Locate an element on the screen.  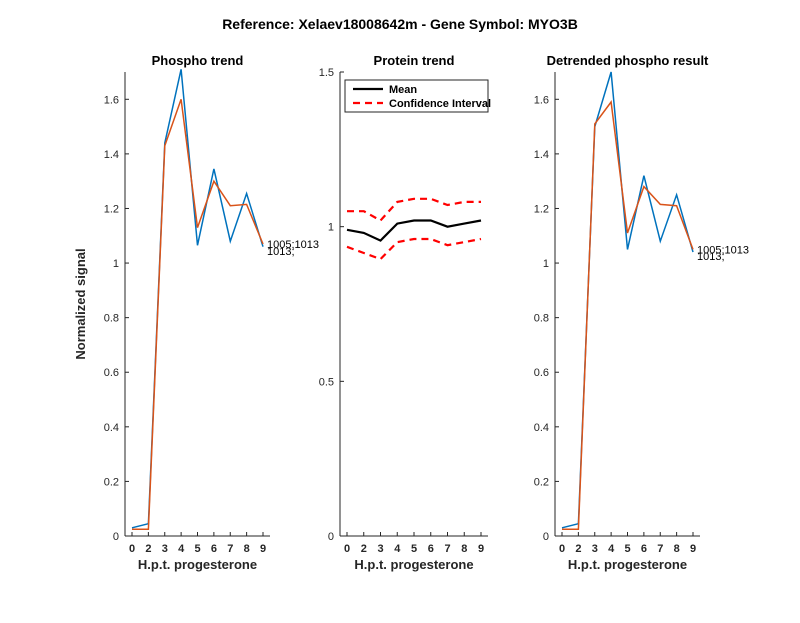
series-ci-lower-line is located at coordinates (414, 249).